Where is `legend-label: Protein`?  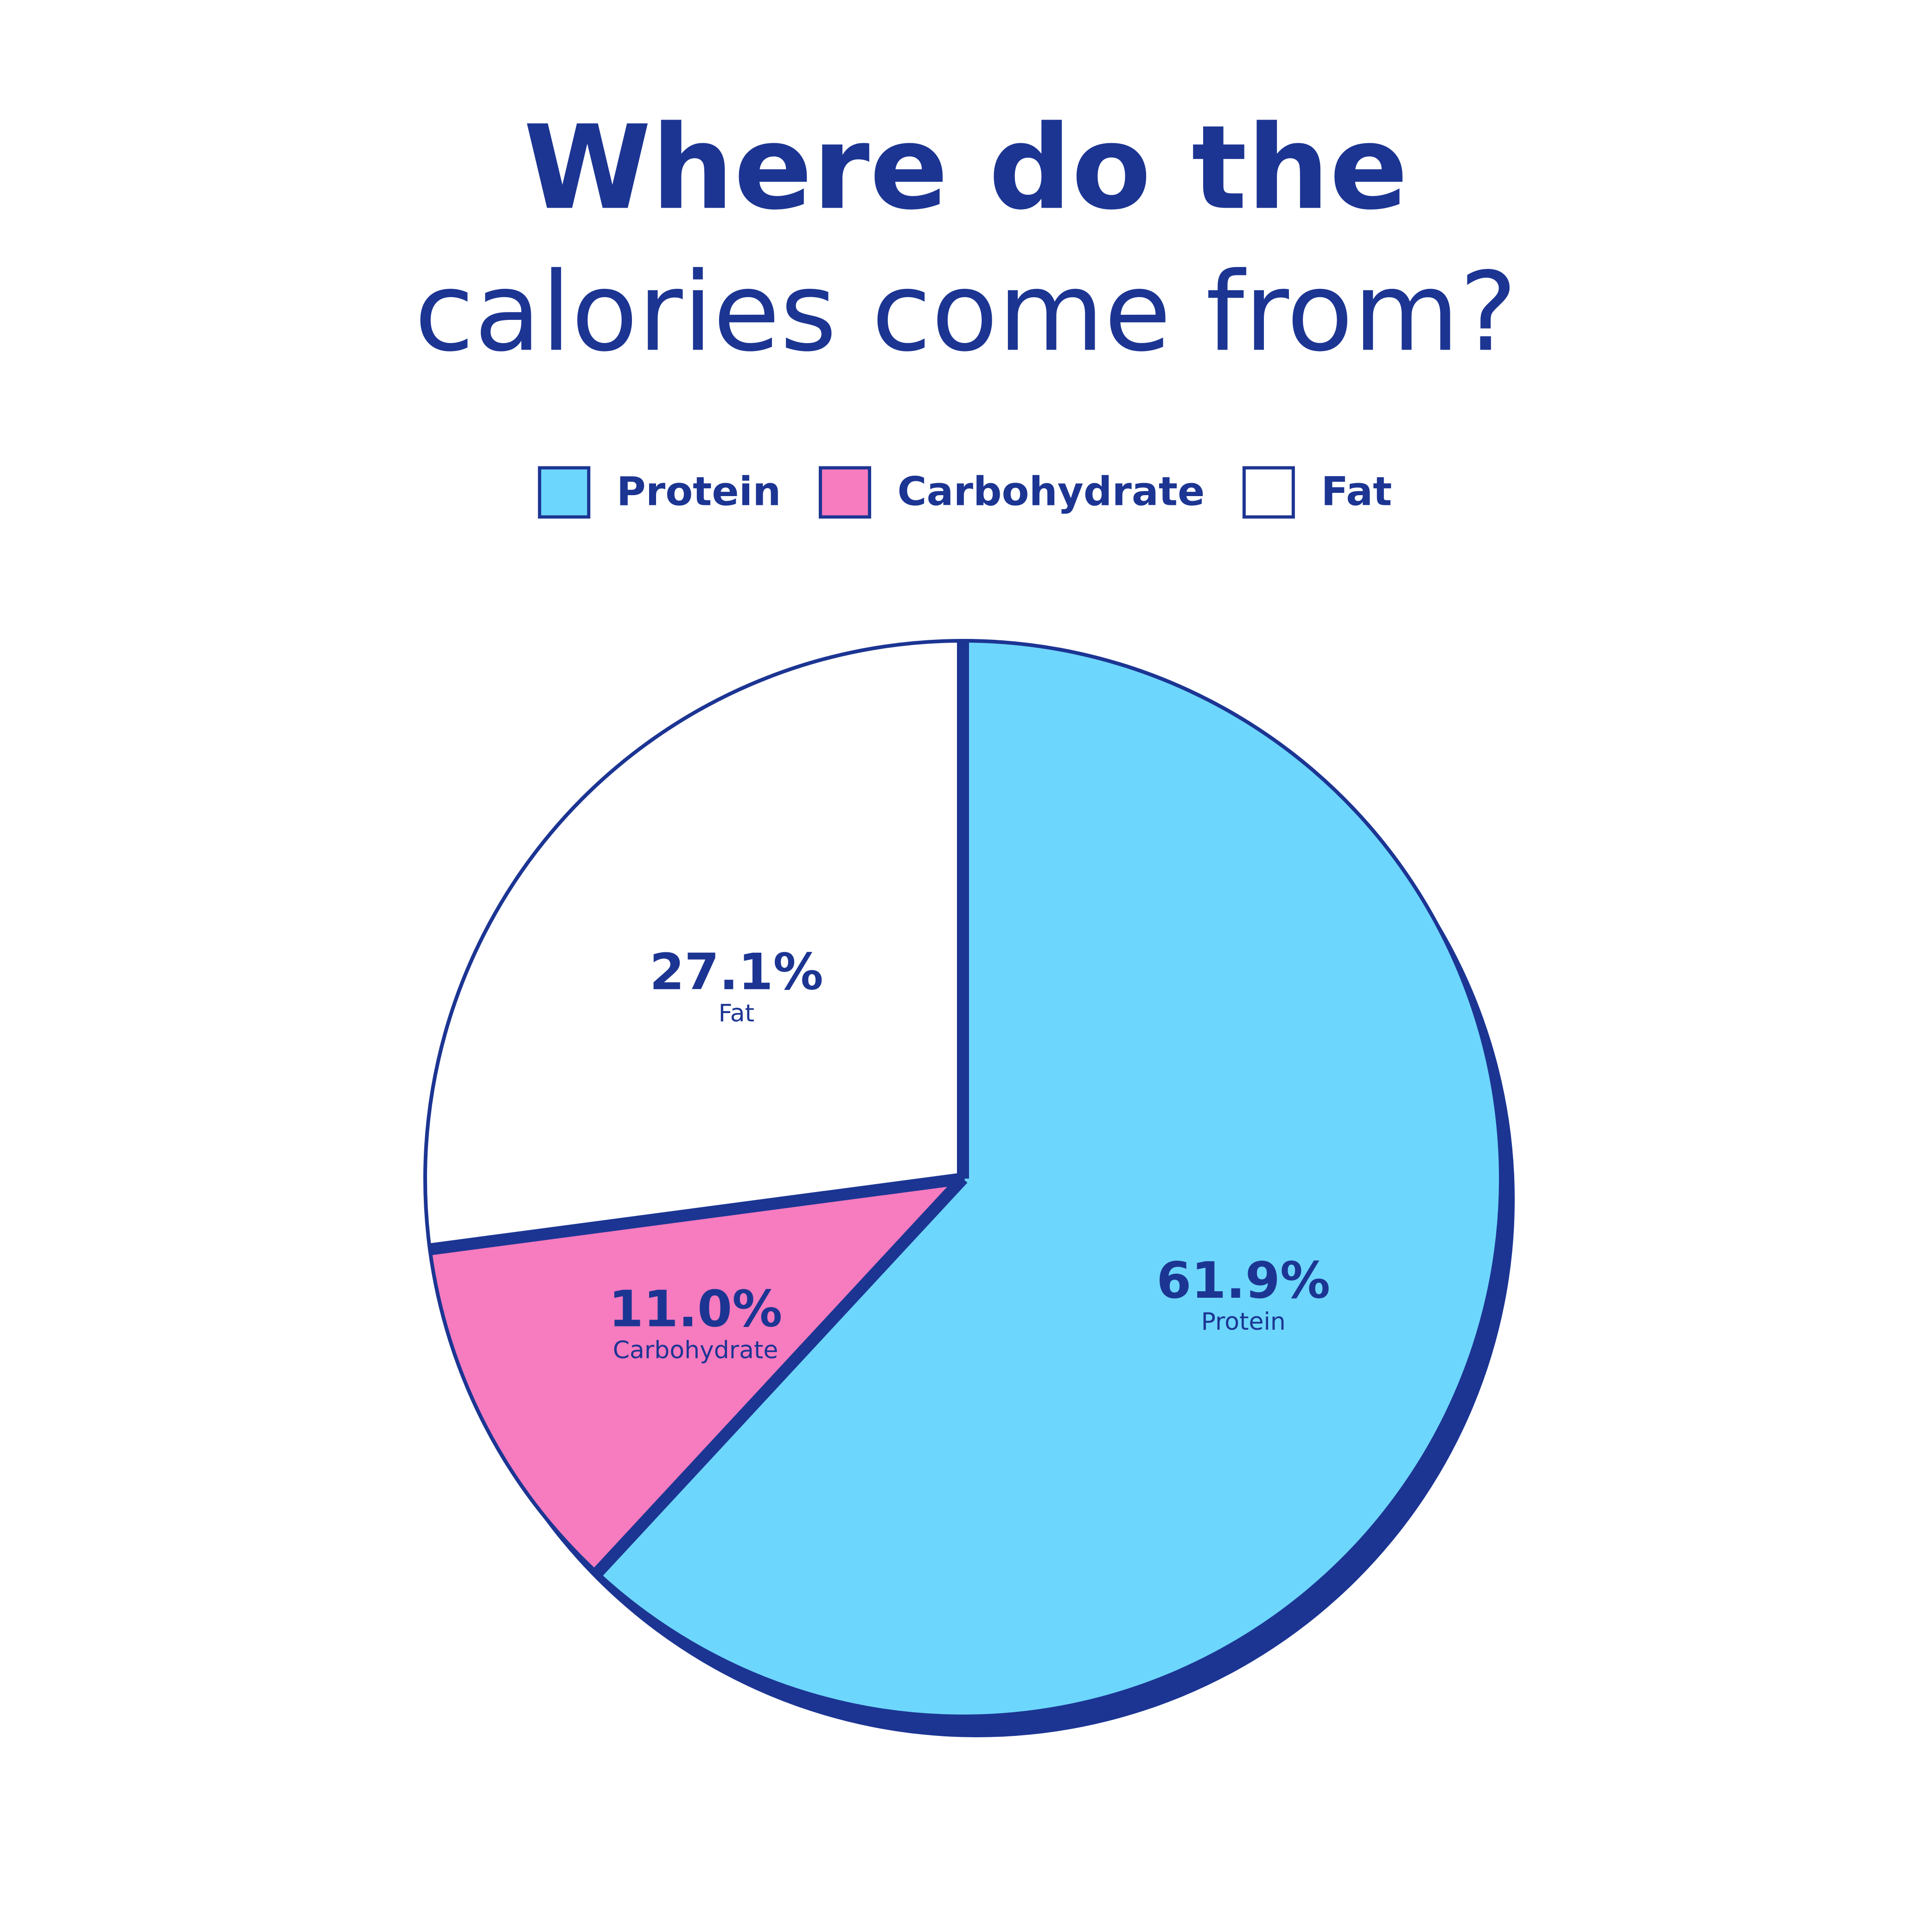
legend-label: Protein is located at coordinates (699, 492).